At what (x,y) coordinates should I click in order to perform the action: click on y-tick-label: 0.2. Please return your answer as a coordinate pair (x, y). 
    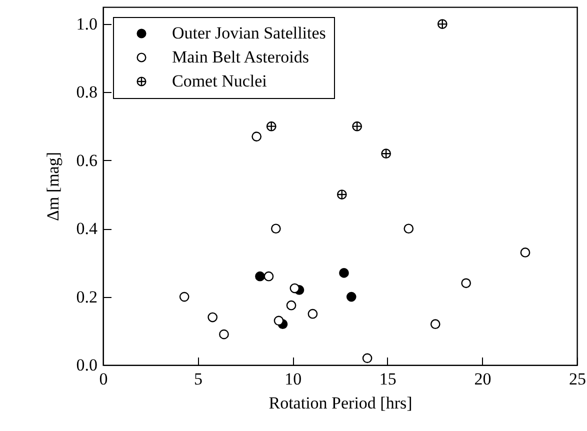
    Looking at the image, I should click on (87, 296).